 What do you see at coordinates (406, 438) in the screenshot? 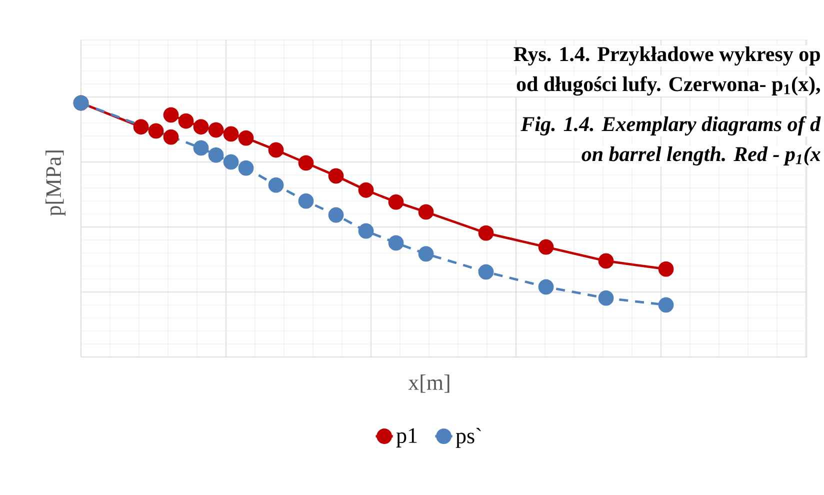
I see `legend-label: p1` at bounding box center [406, 438].